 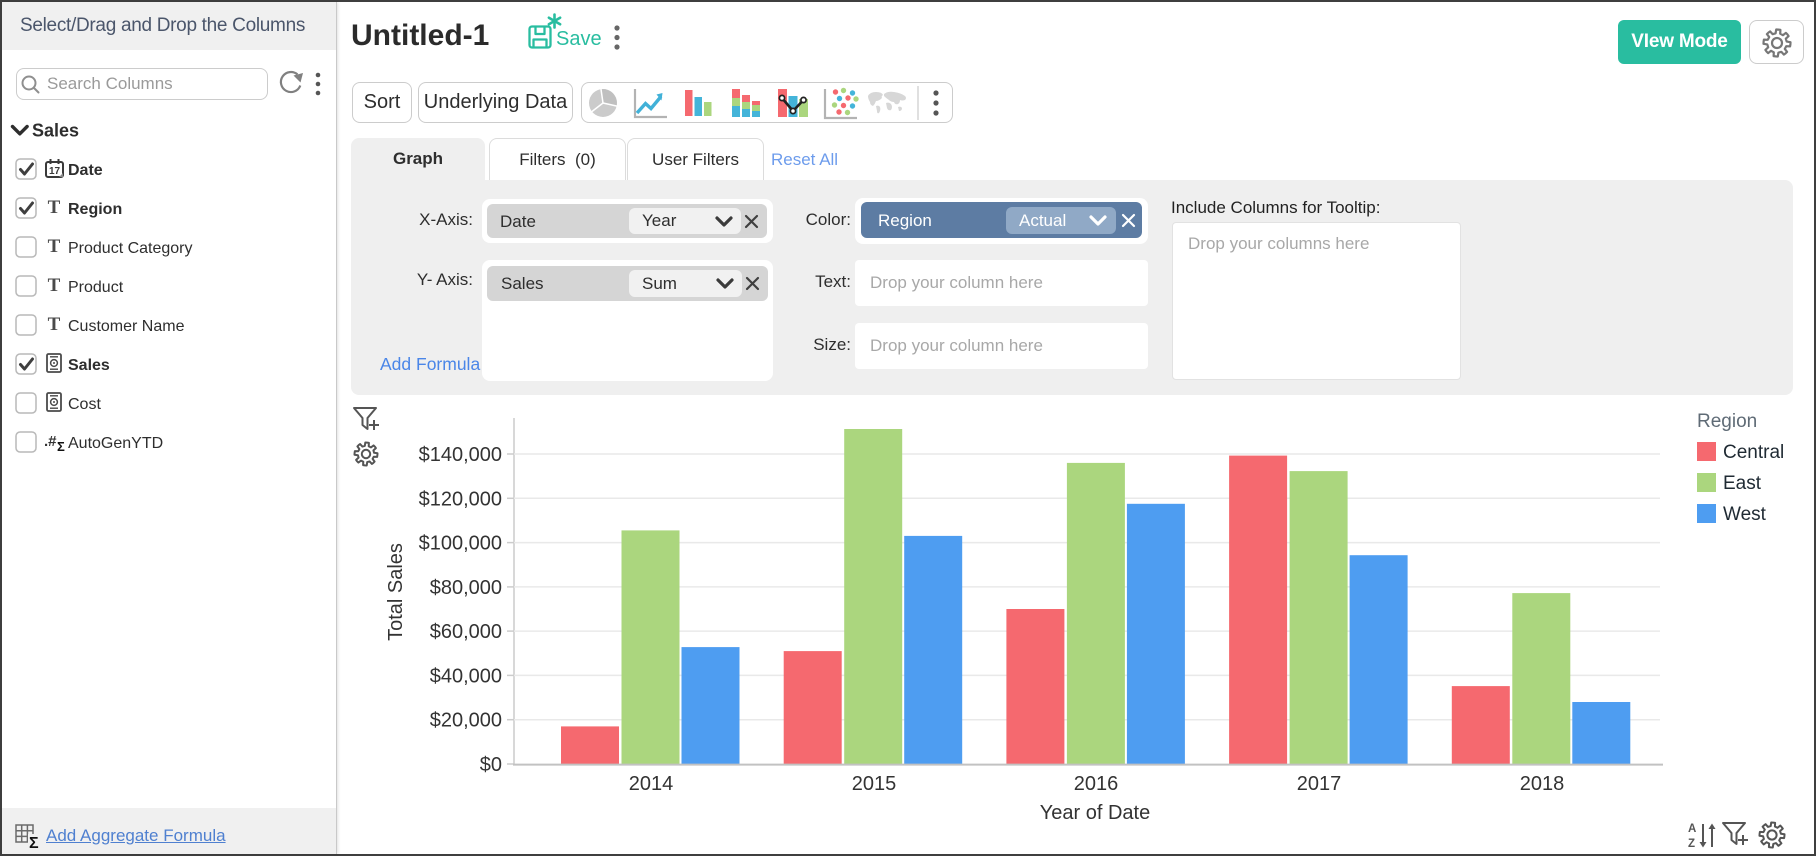 I want to click on svg-text: Customer Name, so click(x=126, y=326).